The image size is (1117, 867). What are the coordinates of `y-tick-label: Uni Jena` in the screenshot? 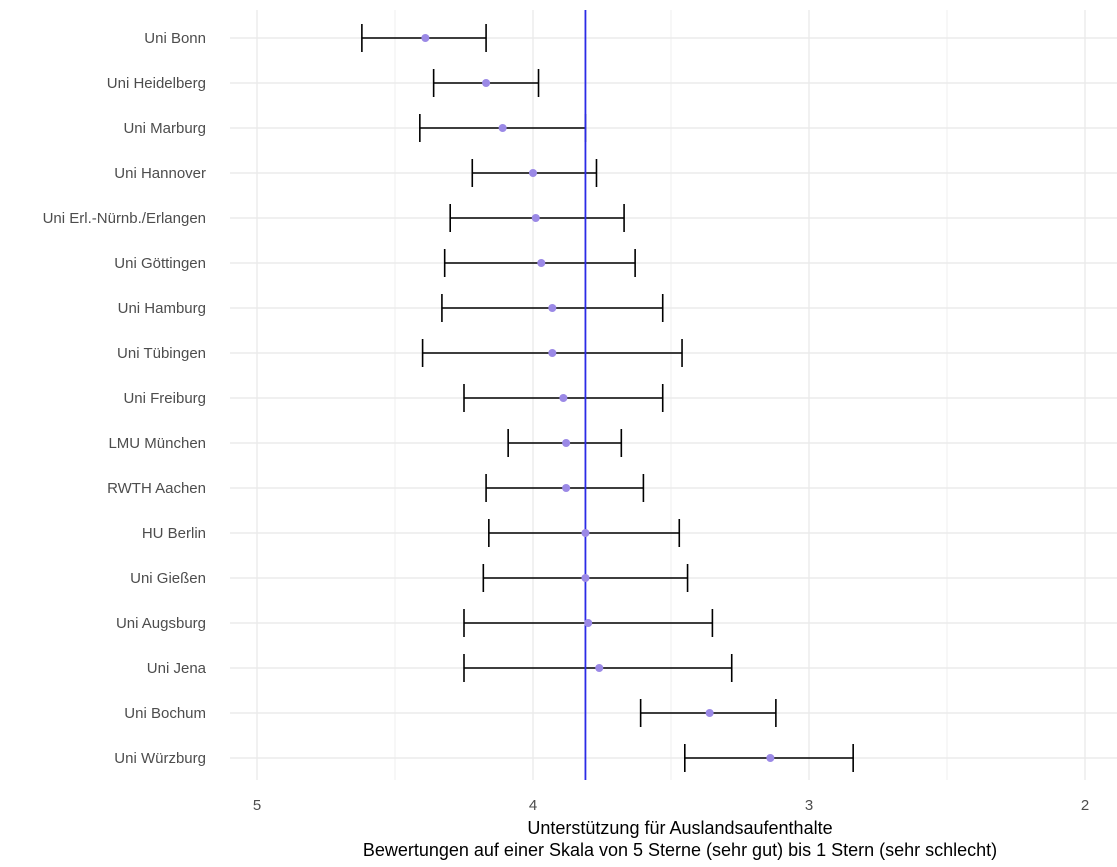 It's located at (177, 668).